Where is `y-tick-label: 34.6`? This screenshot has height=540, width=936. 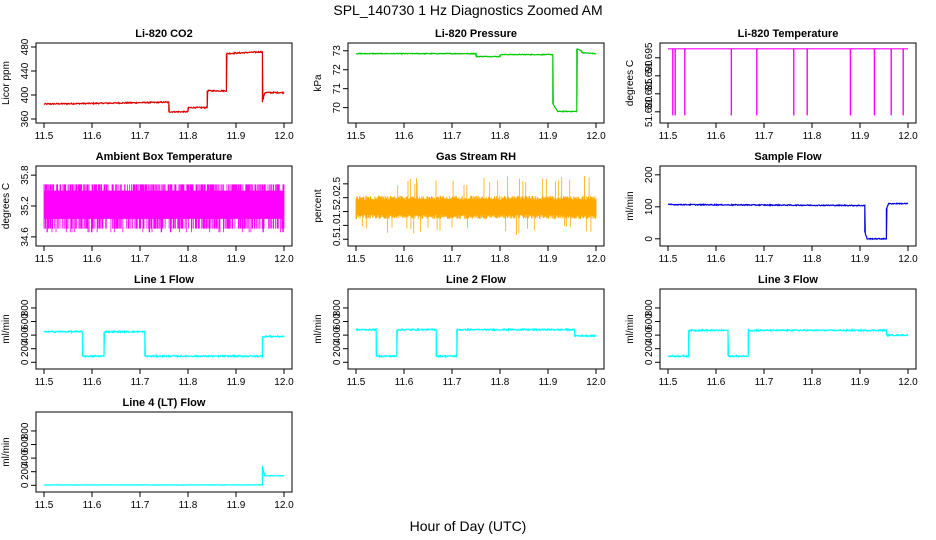
y-tick-label: 34.6 is located at coordinates (25, 237).